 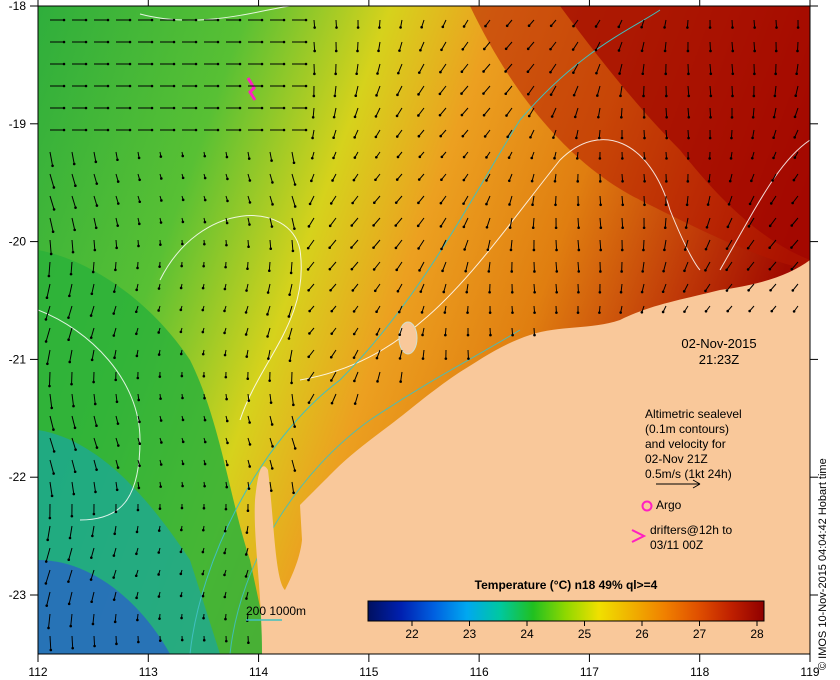 What do you see at coordinates (685, 444) in the screenshot?
I see `legend-line: and velocity for` at bounding box center [685, 444].